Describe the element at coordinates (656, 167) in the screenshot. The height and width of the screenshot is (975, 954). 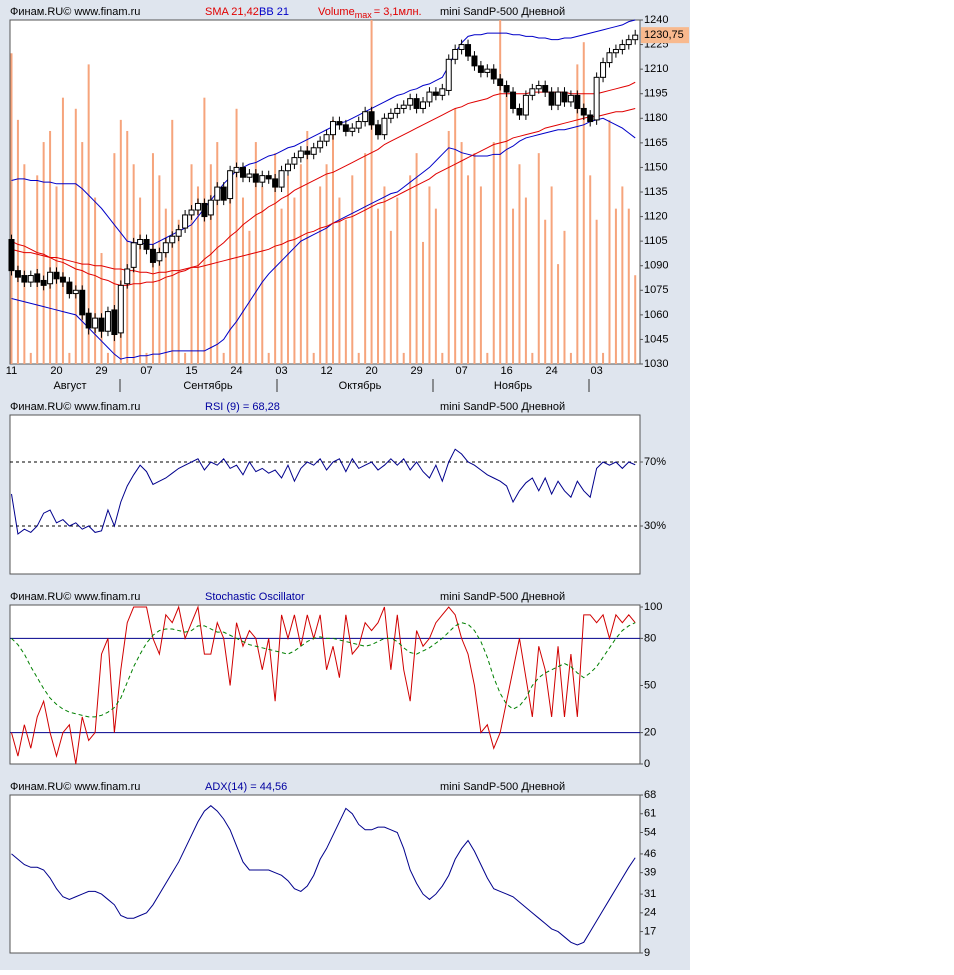
I see `y-tick-label: 1150` at that location.